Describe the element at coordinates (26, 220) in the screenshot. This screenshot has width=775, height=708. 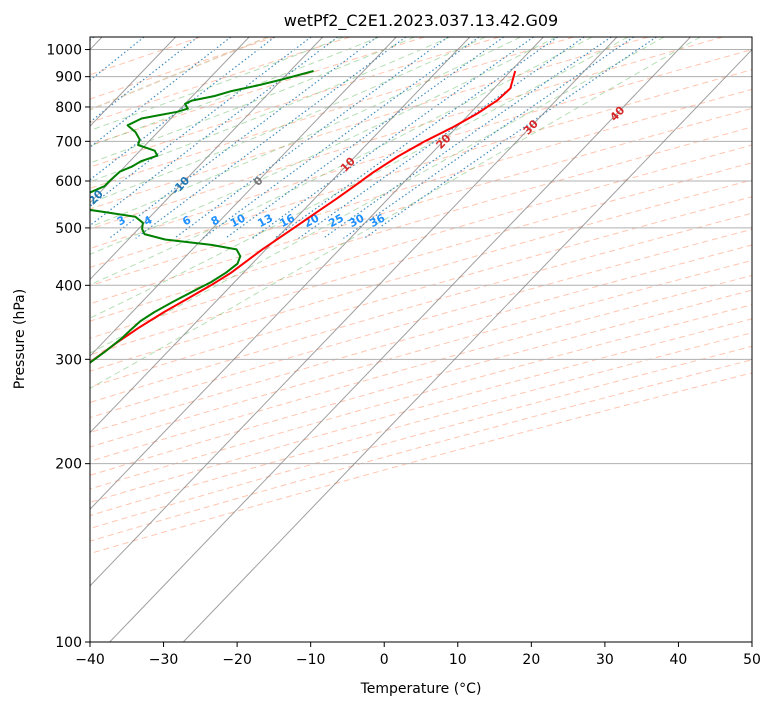
I see `mixing-ratio-label: 1` at that location.